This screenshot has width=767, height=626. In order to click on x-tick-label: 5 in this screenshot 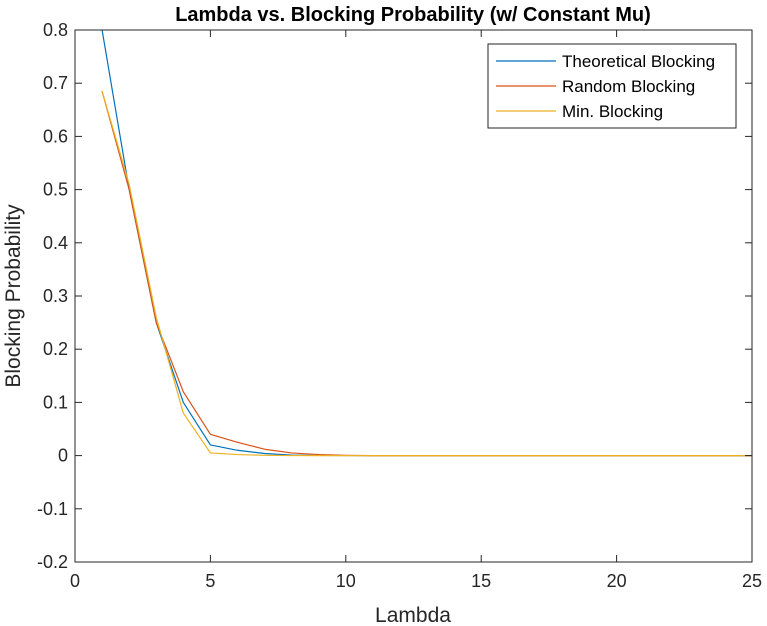, I will do `click(210, 581)`.